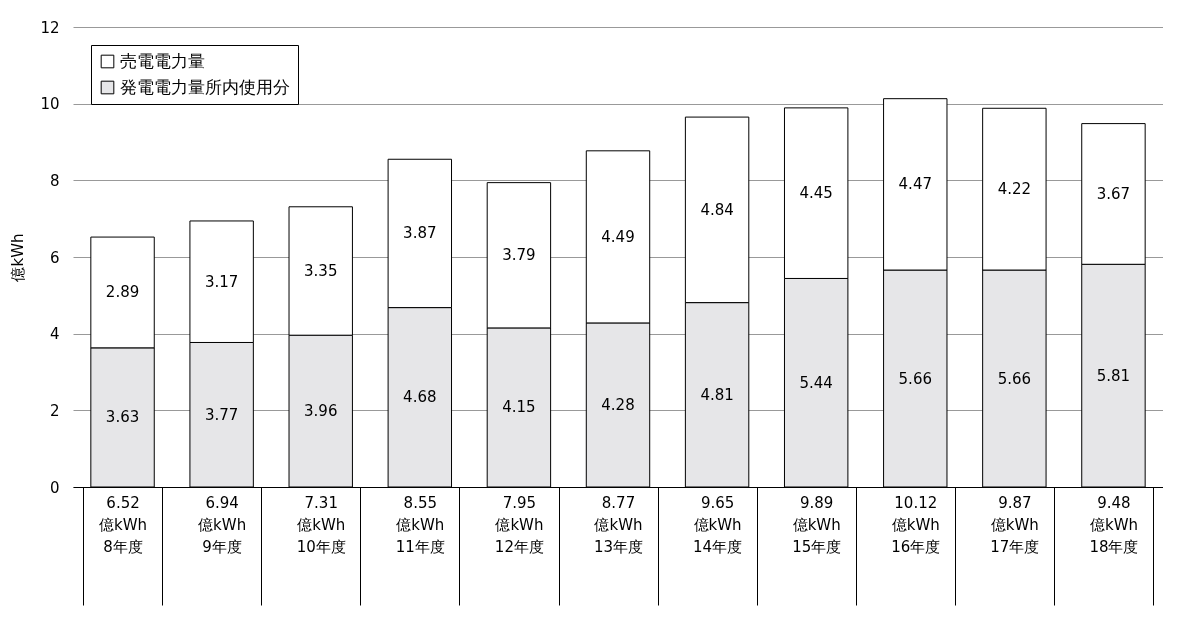 This screenshot has height=619, width=1200. What do you see at coordinates (519, 407) in the screenshot?
I see `data-label: 4.15` at bounding box center [519, 407].